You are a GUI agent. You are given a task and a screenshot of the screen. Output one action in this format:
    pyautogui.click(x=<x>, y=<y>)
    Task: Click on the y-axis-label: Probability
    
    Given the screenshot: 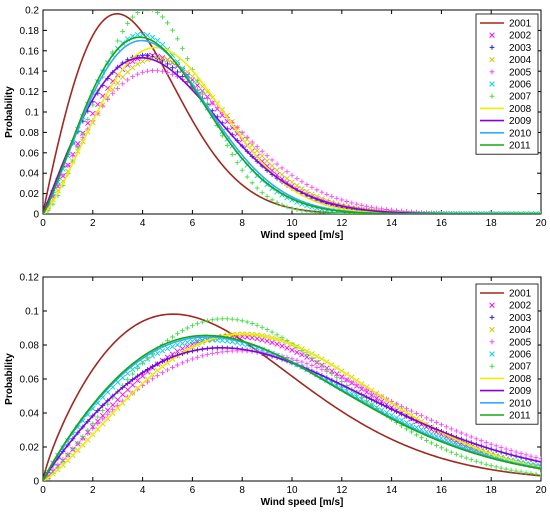 What is the action you would take?
    pyautogui.click(x=9, y=379)
    